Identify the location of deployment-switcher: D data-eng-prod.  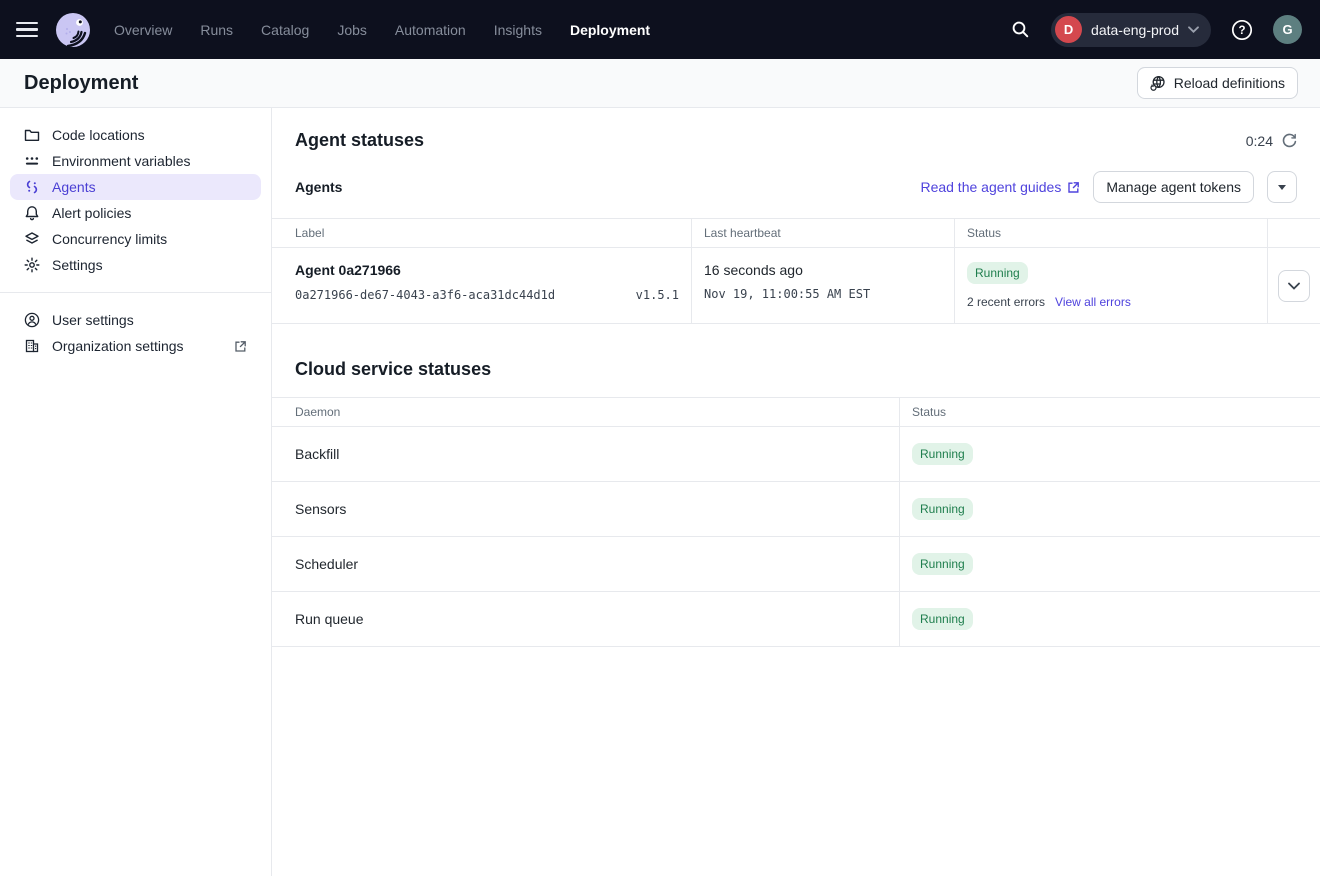
(1131, 29).